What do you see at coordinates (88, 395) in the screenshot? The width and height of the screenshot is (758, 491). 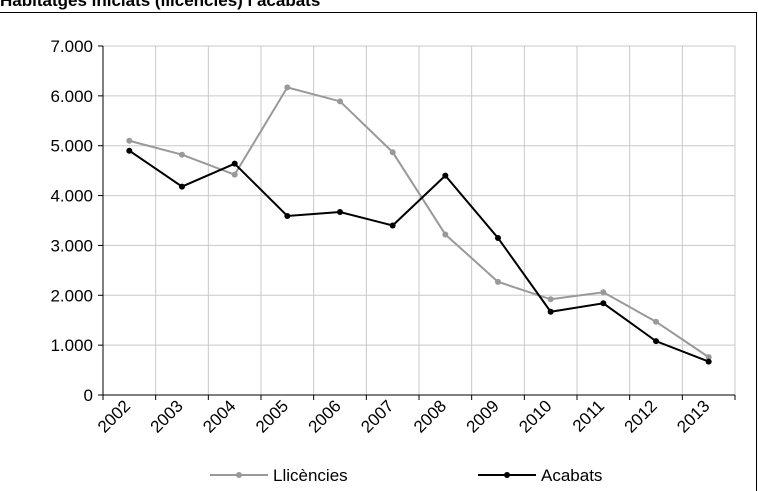 I see `y-tick-label: 0` at bounding box center [88, 395].